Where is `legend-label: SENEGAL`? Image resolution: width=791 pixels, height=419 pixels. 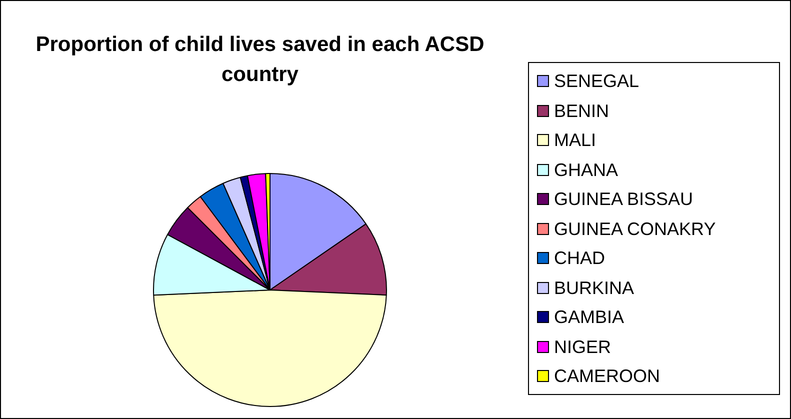
legend-label: SENEGAL is located at coordinates (596, 81).